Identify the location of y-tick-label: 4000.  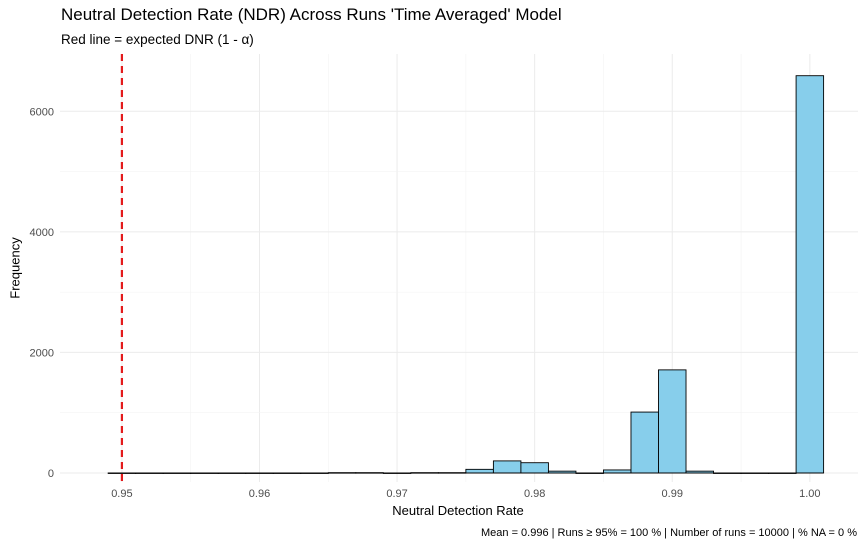
(42, 233).